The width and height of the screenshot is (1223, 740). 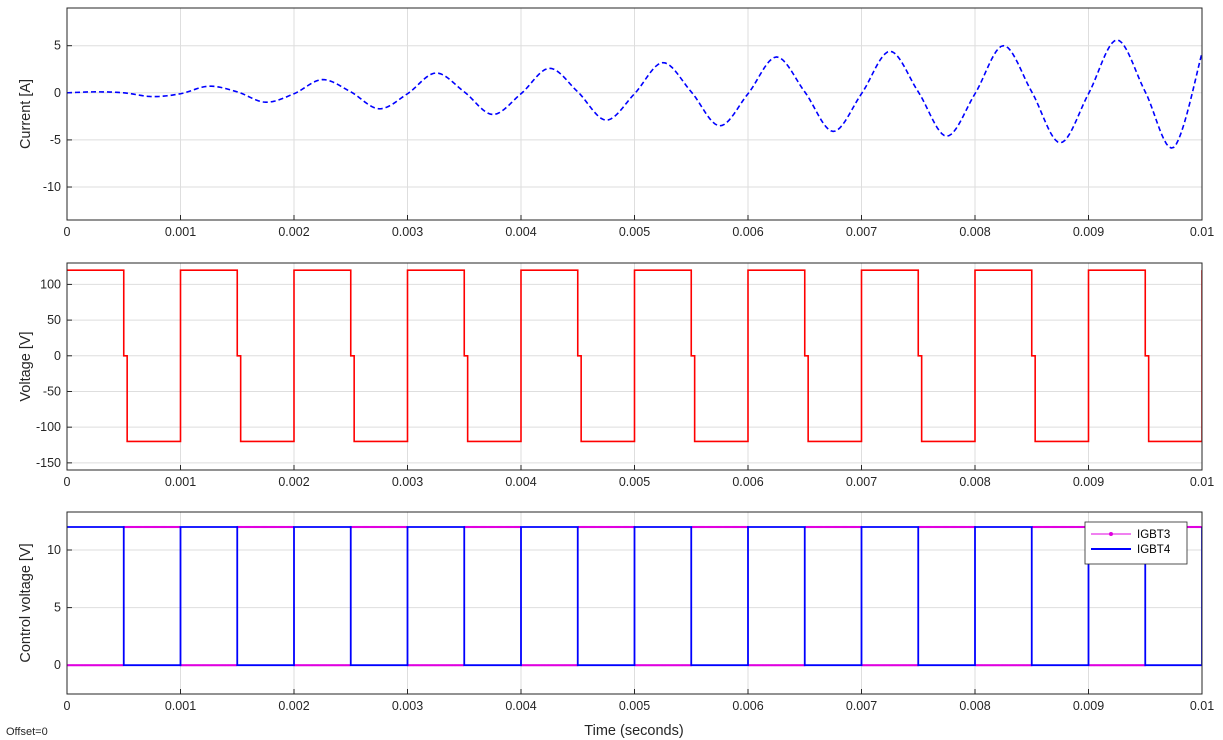 I want to click on y-axis-label: Control voltage [V], so click(x=26, y=602).